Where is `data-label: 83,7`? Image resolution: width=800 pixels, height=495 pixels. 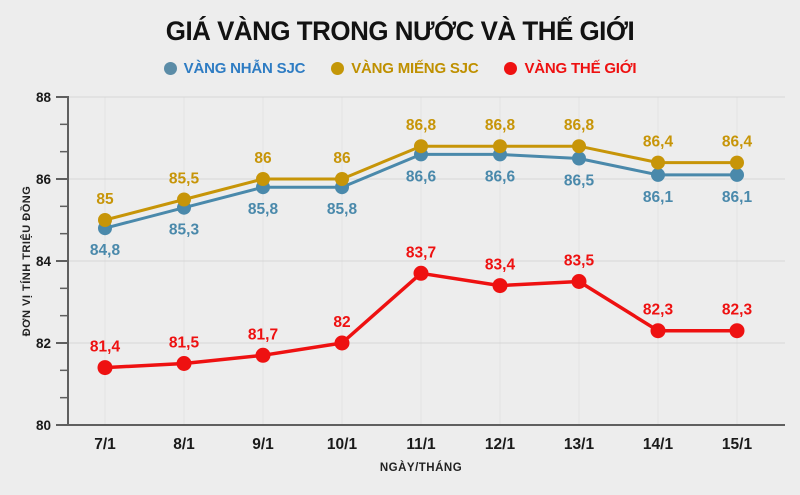
data-label: 83,7 is located at coordinates (421, 252).